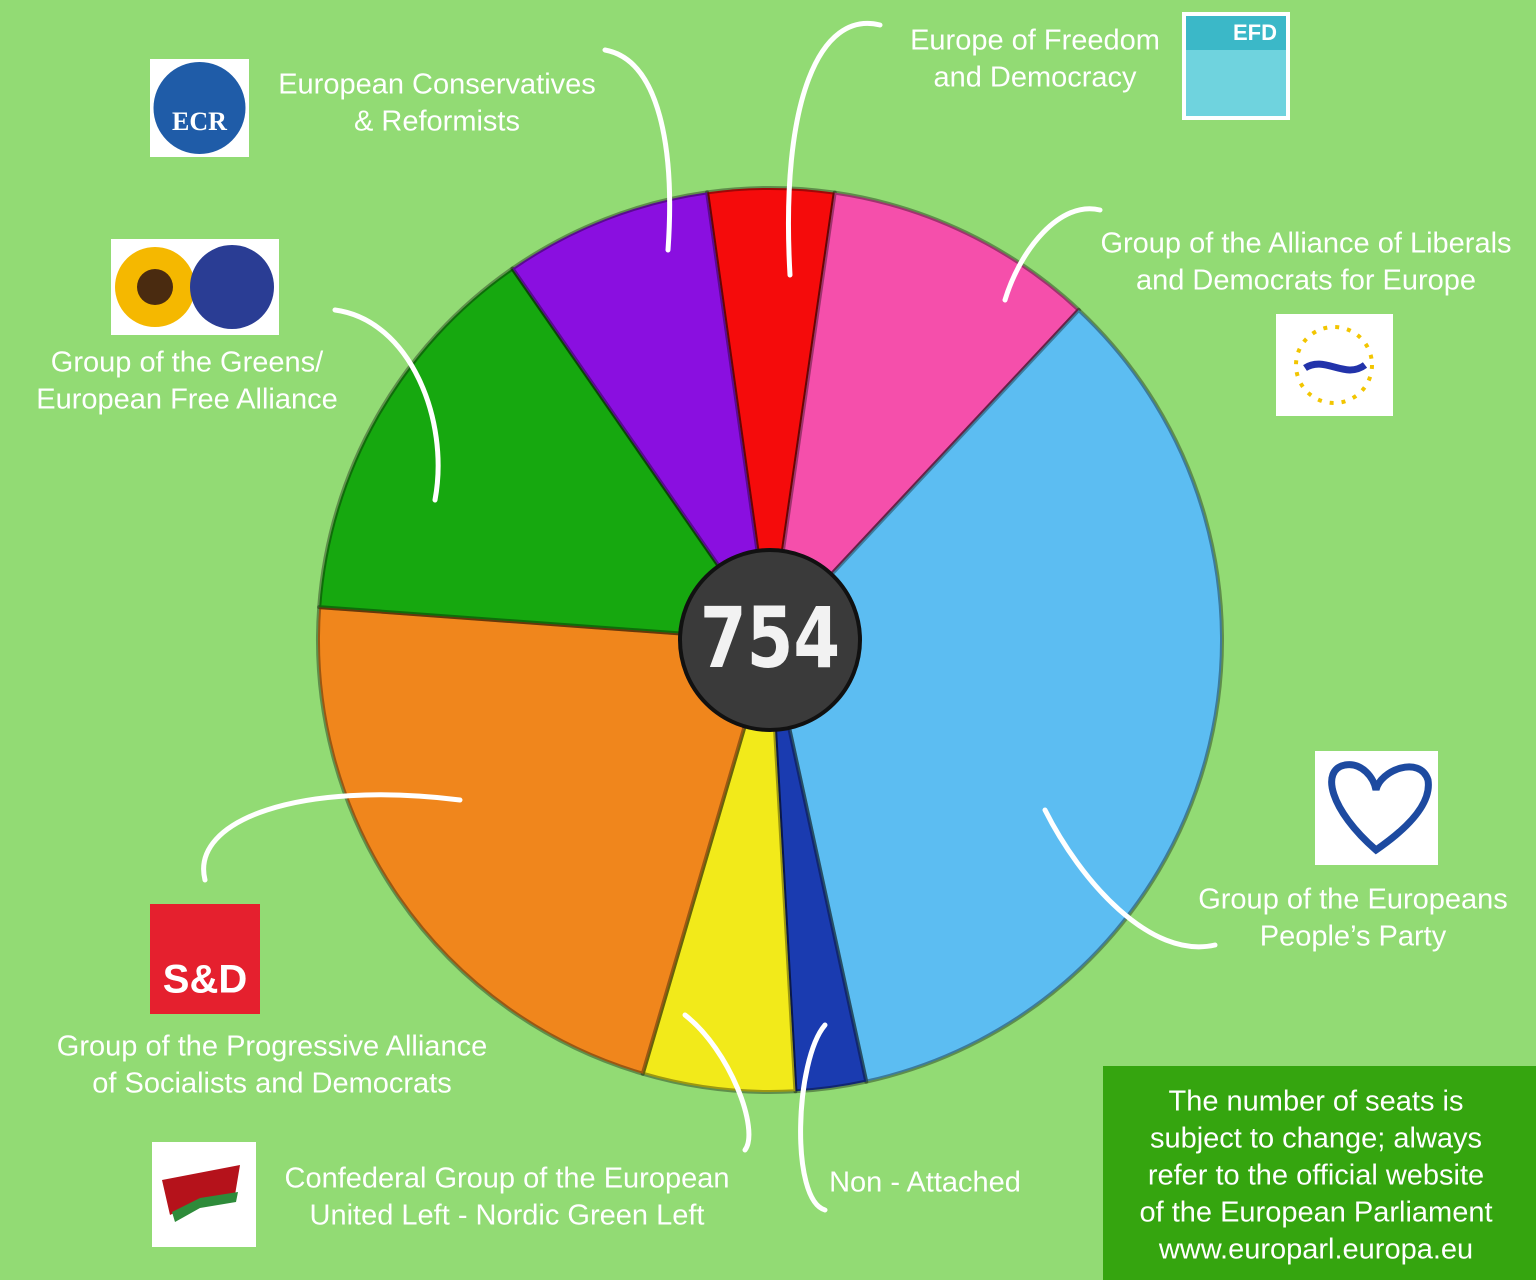  What do you see at coordinates (272, 1047) in the screenshot?
I see `category-label: Group of the Progressive Alliance` at bounding box center [272, 1047].